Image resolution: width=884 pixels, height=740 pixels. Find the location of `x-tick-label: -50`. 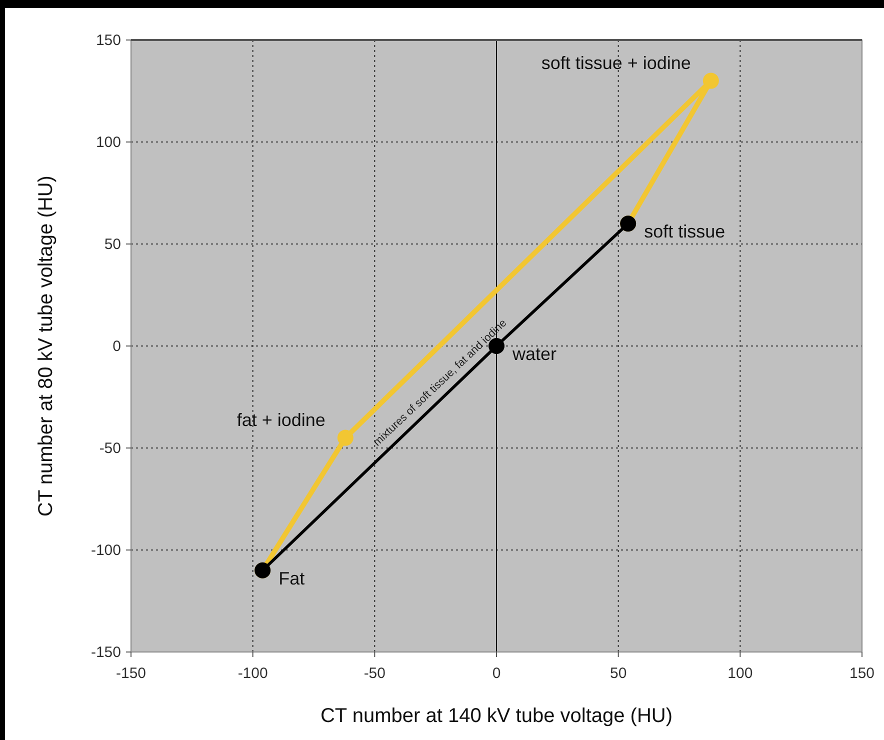

x-tick-label: -50 is located at coordinates (375, 673).